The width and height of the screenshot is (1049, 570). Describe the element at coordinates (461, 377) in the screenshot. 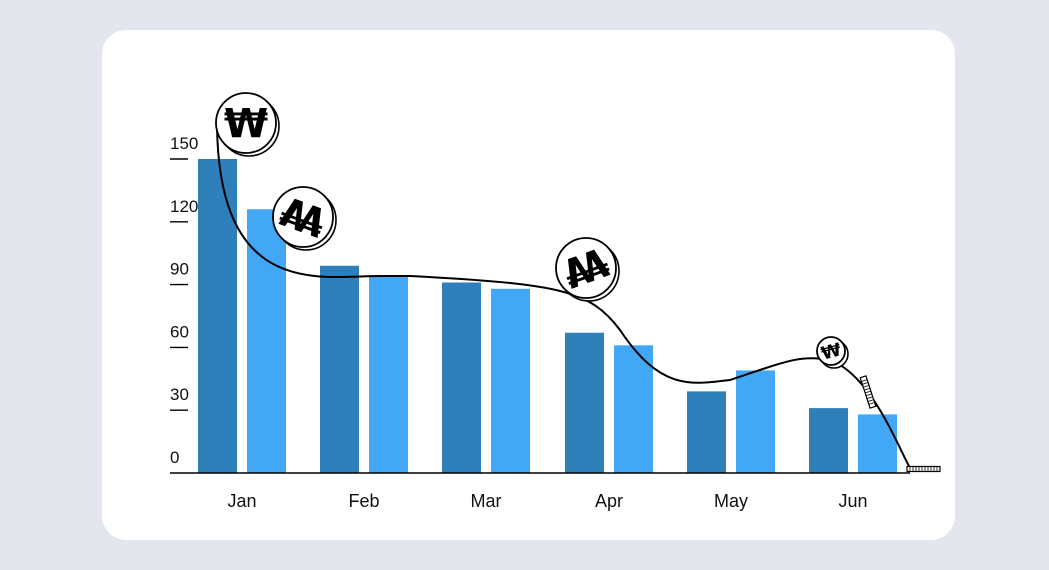

I see `bar-series1-mar` at that location.